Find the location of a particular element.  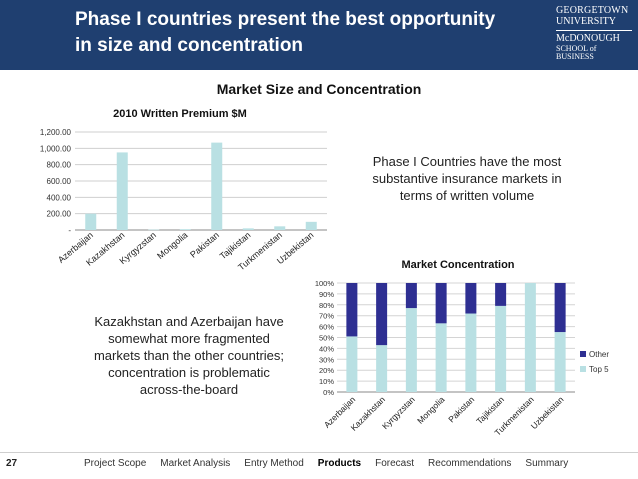

y-tick-label: 1,200.00 is located at coordinates (56, 132).